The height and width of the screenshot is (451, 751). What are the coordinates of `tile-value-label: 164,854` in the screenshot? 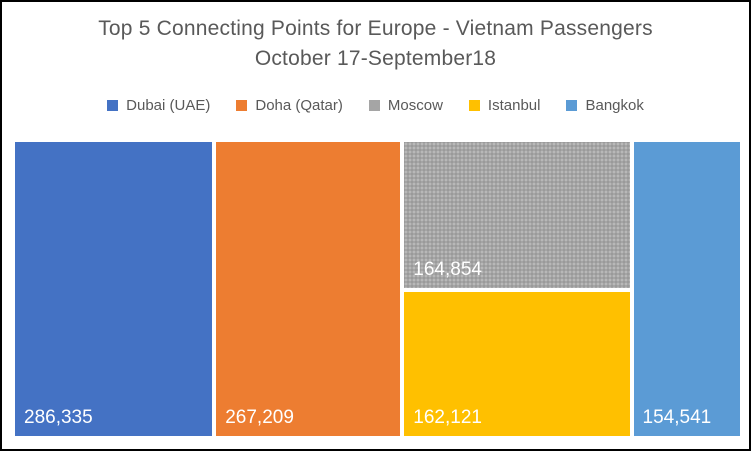 It's located at (447, 270).